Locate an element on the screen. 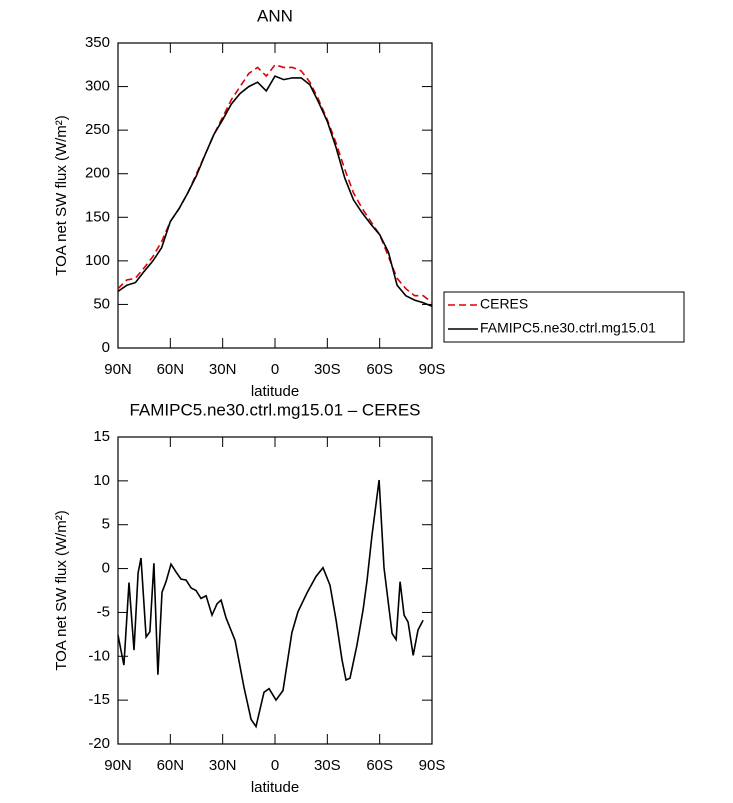 This screenshot has width=733, height=803. y-tick-label: -15 is located at coordinates (99, 699).